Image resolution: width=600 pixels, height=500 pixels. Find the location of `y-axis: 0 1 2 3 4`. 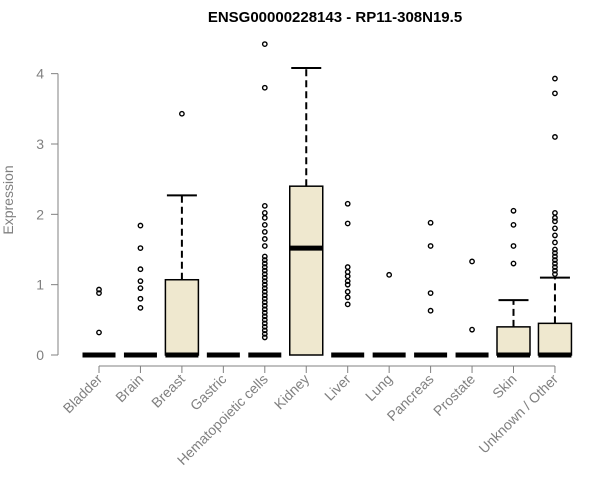

y-axis: 0 1 2 3 4 is located at coordinates (47, 214).